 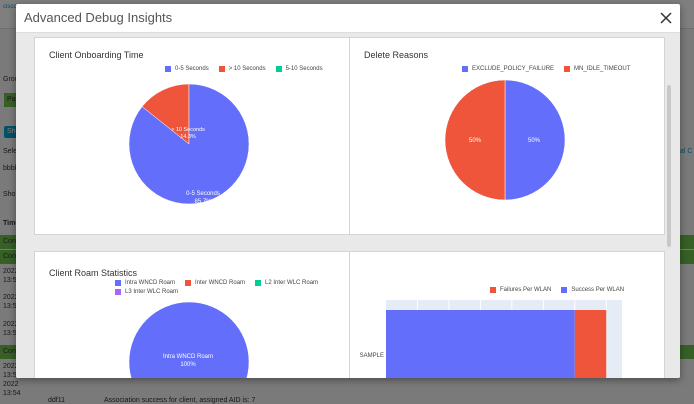 What do you see at coordinates (188, 130) in the screenshot?
I see `slice-label: > 10 Seconds` at bounding box center [188, 130].